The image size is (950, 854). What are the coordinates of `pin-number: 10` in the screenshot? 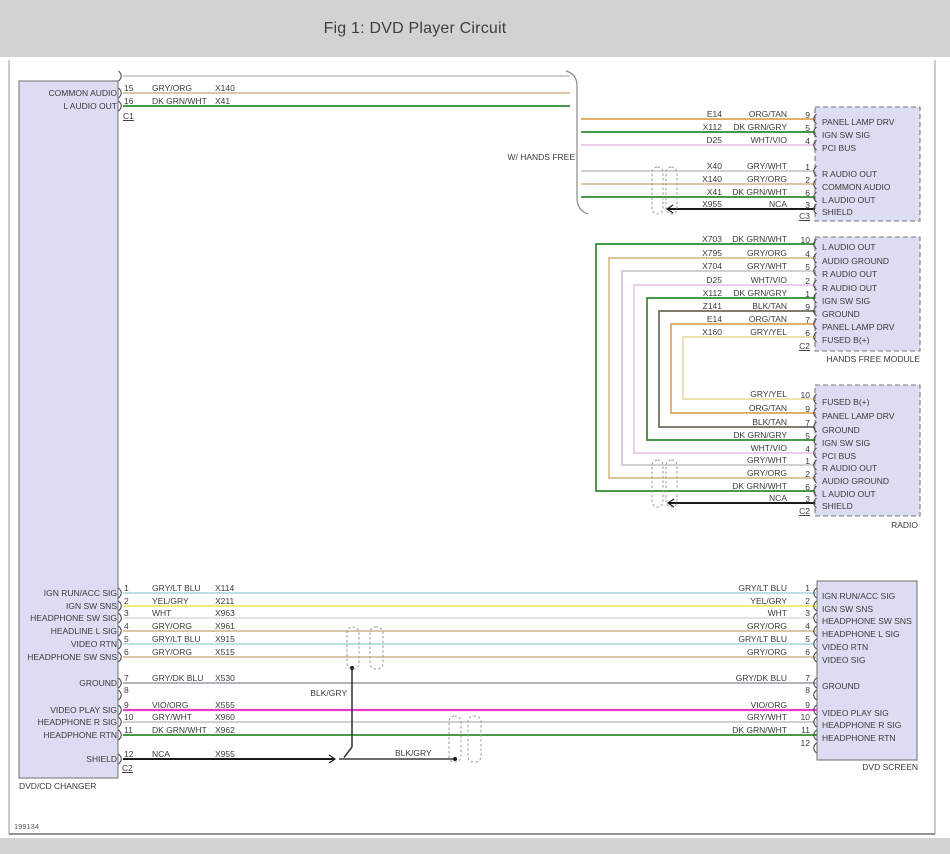 It's located at (805, 395).